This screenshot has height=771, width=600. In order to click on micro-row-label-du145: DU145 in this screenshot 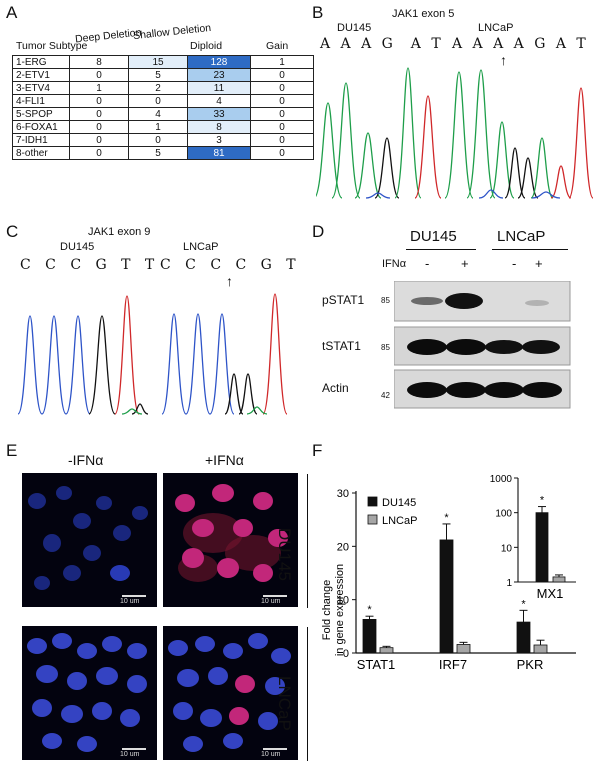, I will do `click(284, 554)`.